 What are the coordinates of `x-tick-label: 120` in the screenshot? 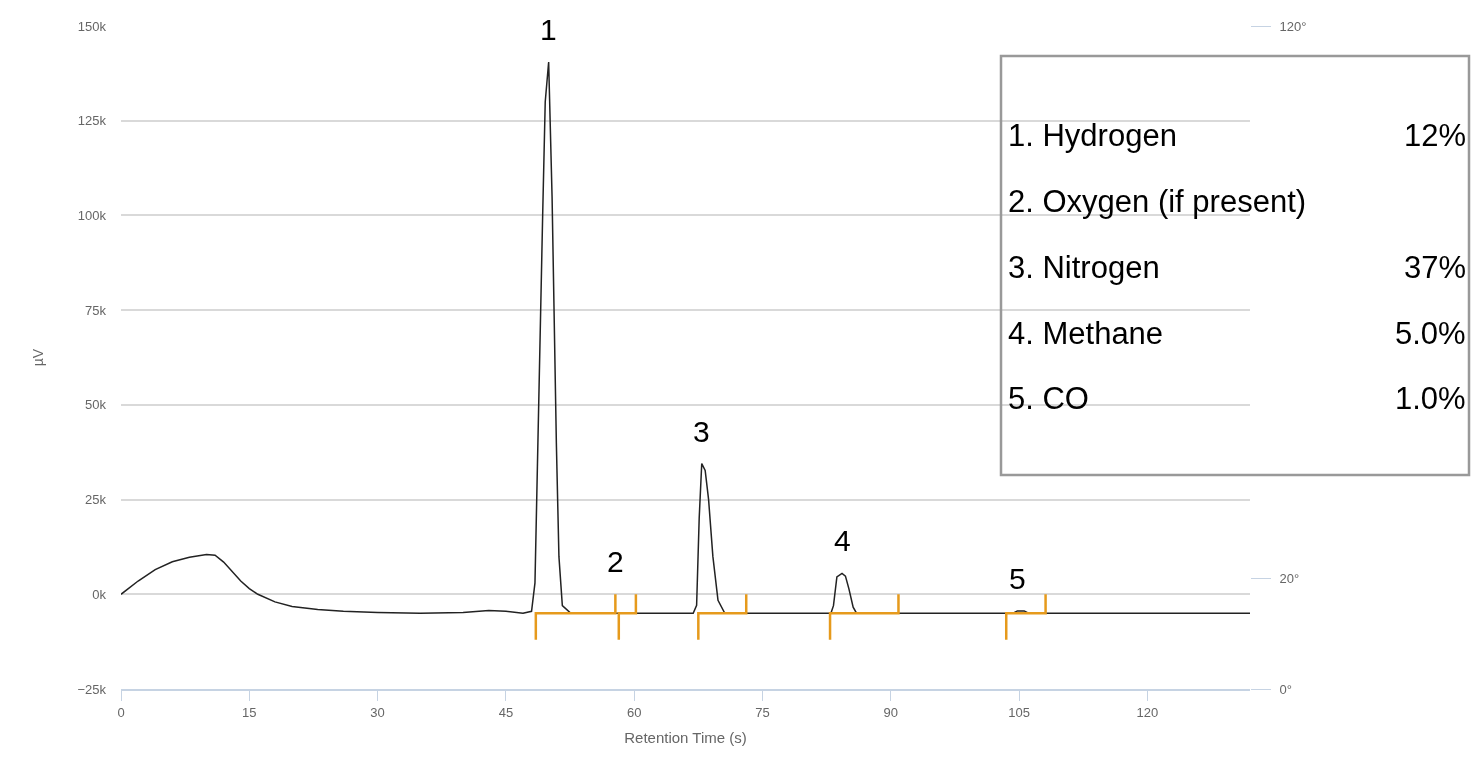 It's located at (1147, 712).